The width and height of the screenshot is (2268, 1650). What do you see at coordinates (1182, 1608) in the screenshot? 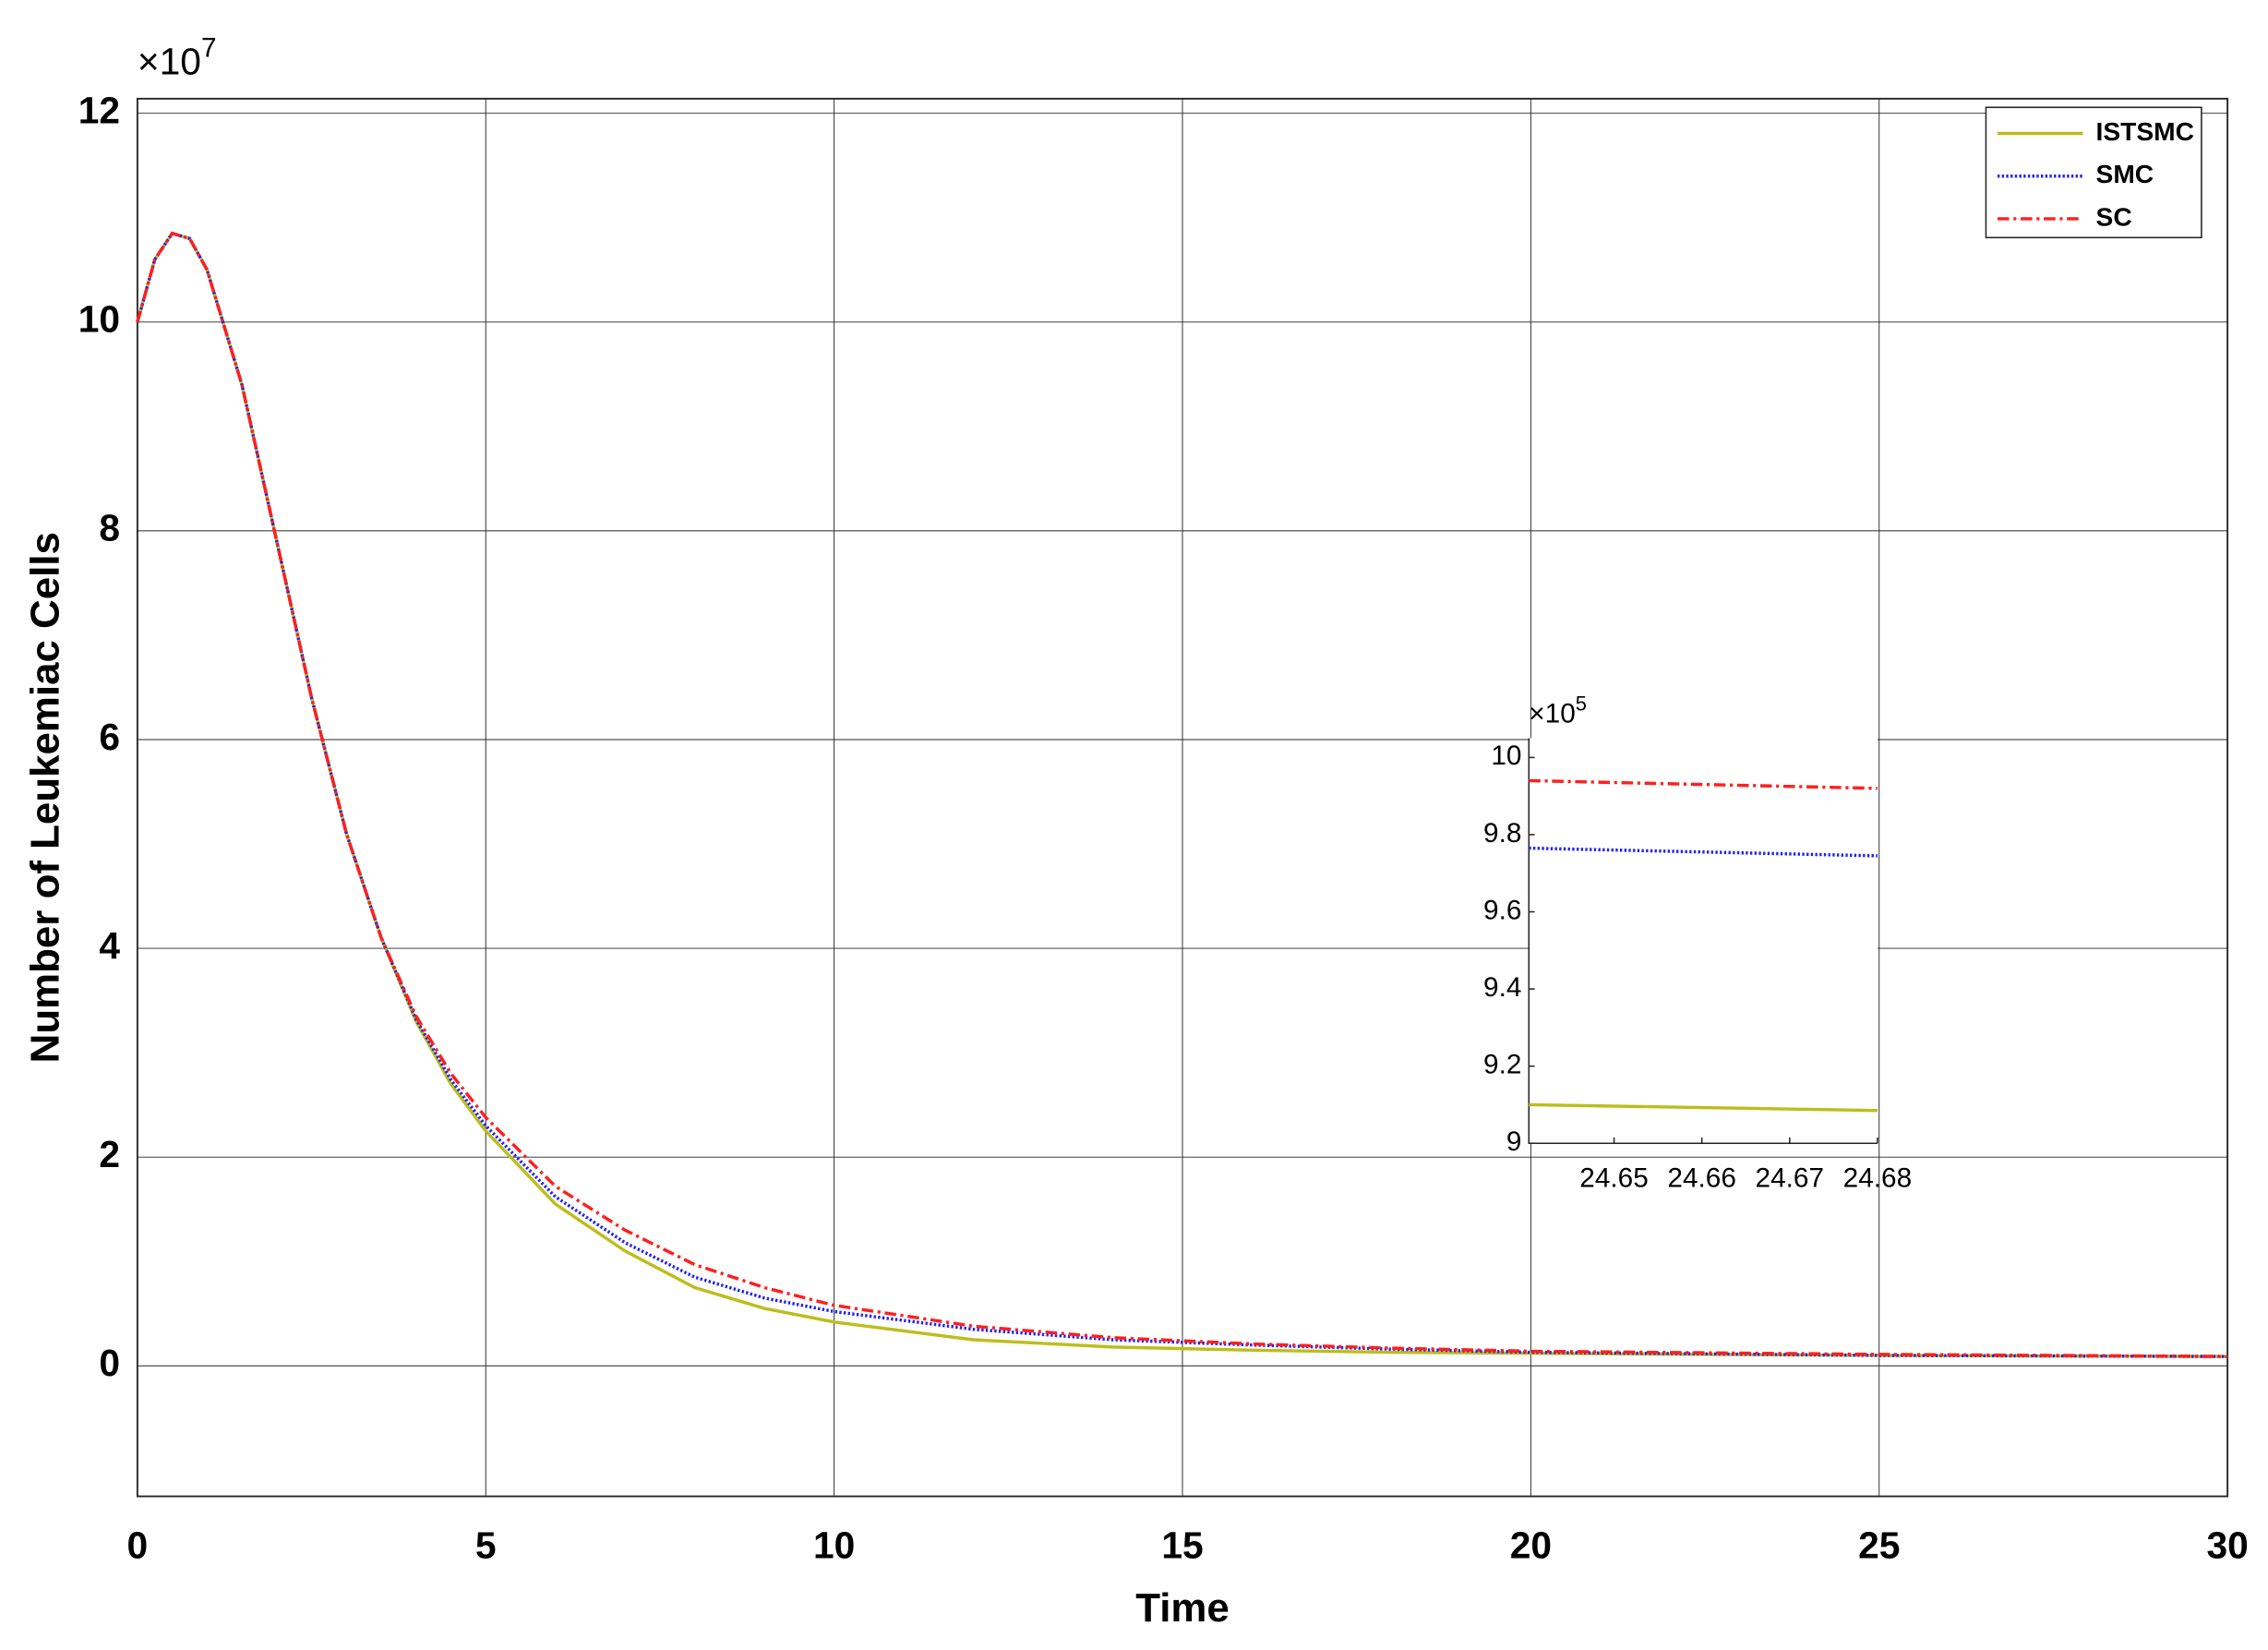
I see `x-axis-label: Time` at bounding box center [1182, 1608].